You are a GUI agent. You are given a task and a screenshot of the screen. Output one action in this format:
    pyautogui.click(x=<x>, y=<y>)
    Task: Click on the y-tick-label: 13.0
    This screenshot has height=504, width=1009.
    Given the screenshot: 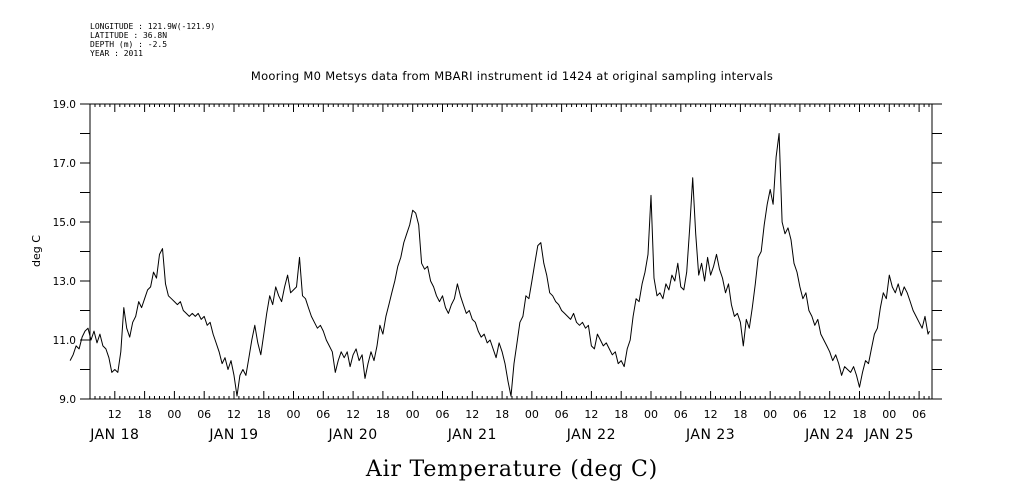 What is the action you would take?
    pyautogui.click(x=64, y=282)
    